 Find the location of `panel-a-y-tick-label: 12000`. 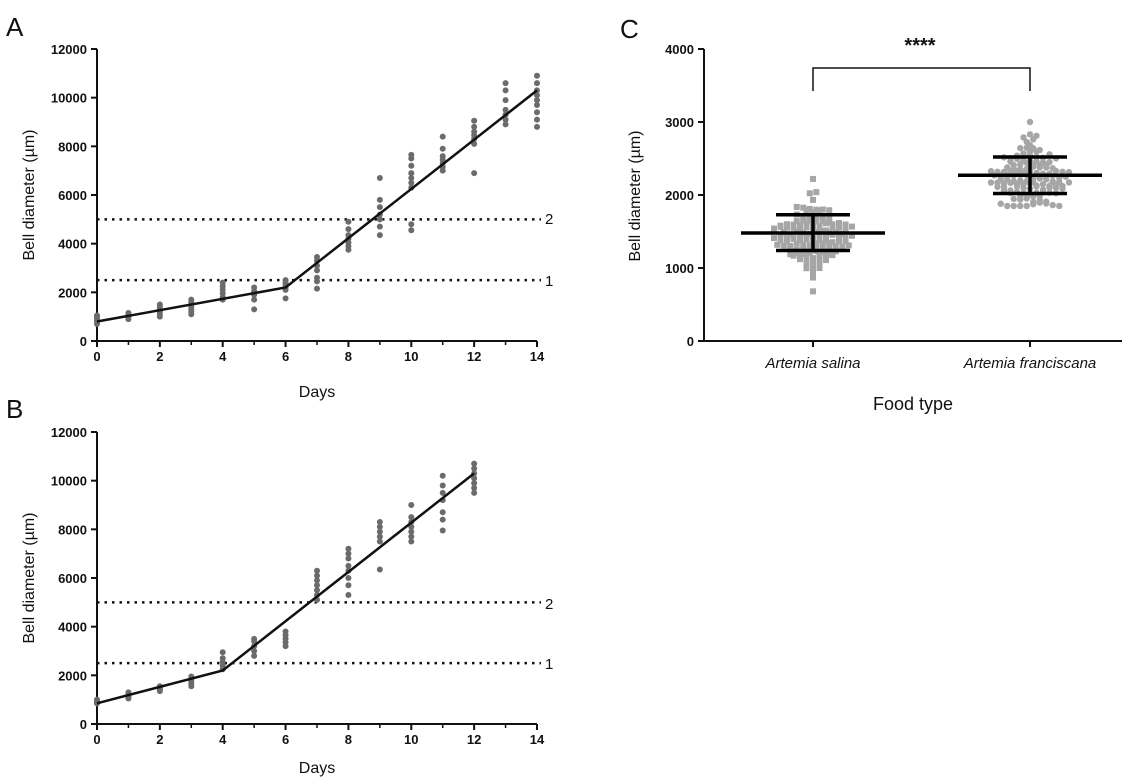

panel-a-y-tick-label: 12000 is located at coordinates (69, 49).